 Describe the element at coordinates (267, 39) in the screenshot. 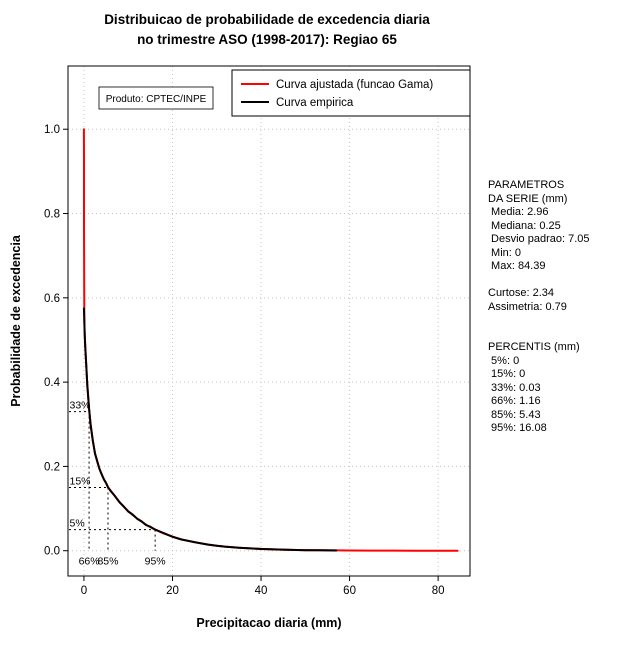

I see `chart-title-line2: no trimestre ASO (1998-2017): Regiao 65` at that location.